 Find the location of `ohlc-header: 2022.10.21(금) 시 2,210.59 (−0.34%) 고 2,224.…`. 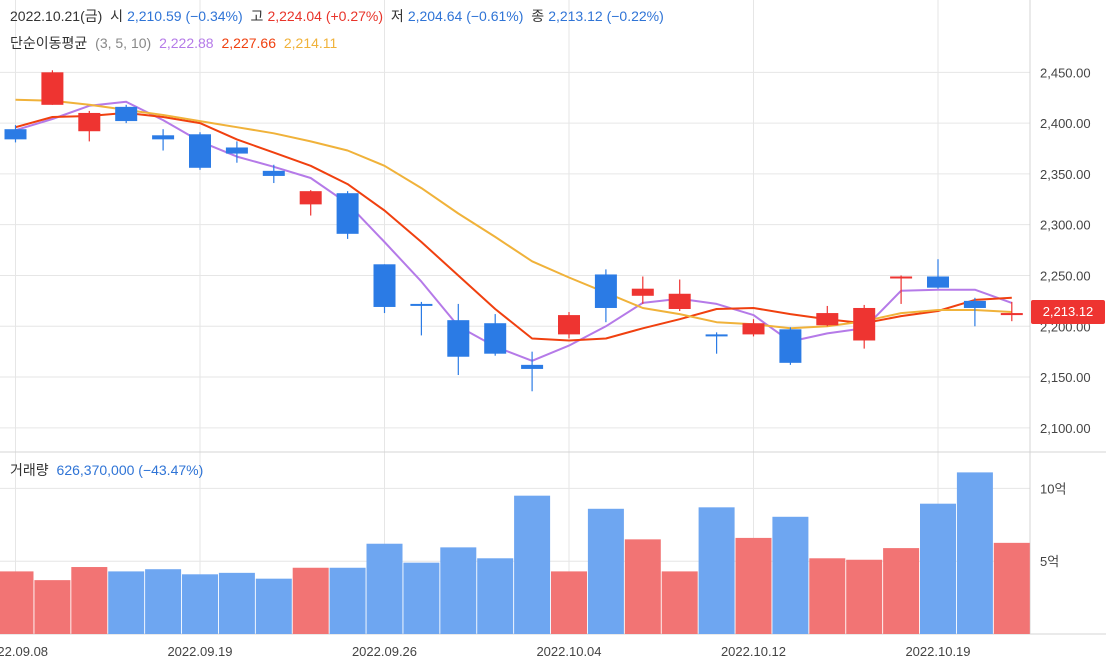

ohlc-header: 2022.10.21(금) 시 2,210.59 (−0.34%) 고 2,224.… is located at coordinates (339, 16).